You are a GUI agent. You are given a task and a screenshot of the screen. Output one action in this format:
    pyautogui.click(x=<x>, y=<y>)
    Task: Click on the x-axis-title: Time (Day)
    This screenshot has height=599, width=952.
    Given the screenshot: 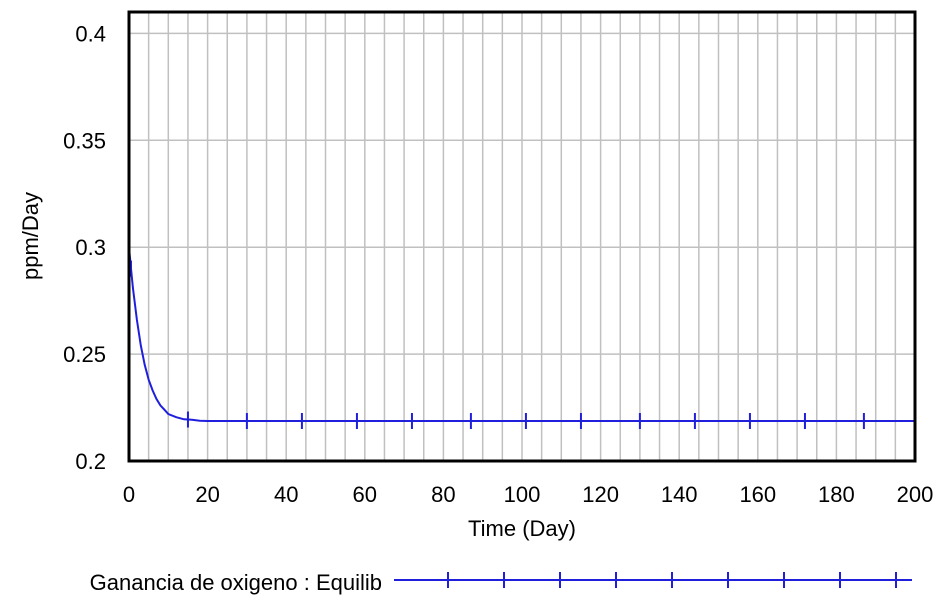 What is the action you would take?
    pyautogui.click(x=522, y=528)
    